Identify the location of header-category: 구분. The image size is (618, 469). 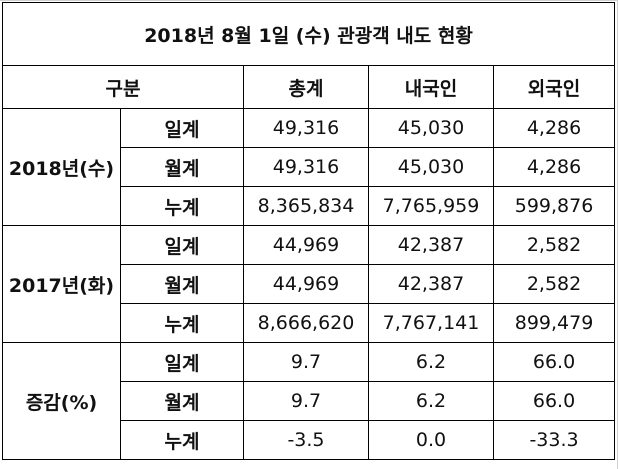
(123, 87).